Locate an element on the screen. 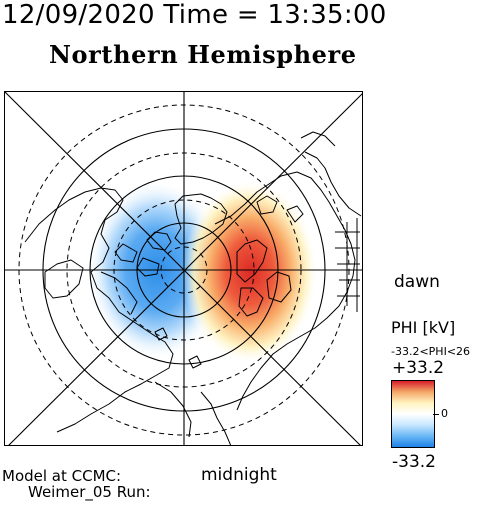 Image resolution: width=484 pixels, height=508 pixels. colorbar-max-label: +33.2 is located at coordinates (418, 368).